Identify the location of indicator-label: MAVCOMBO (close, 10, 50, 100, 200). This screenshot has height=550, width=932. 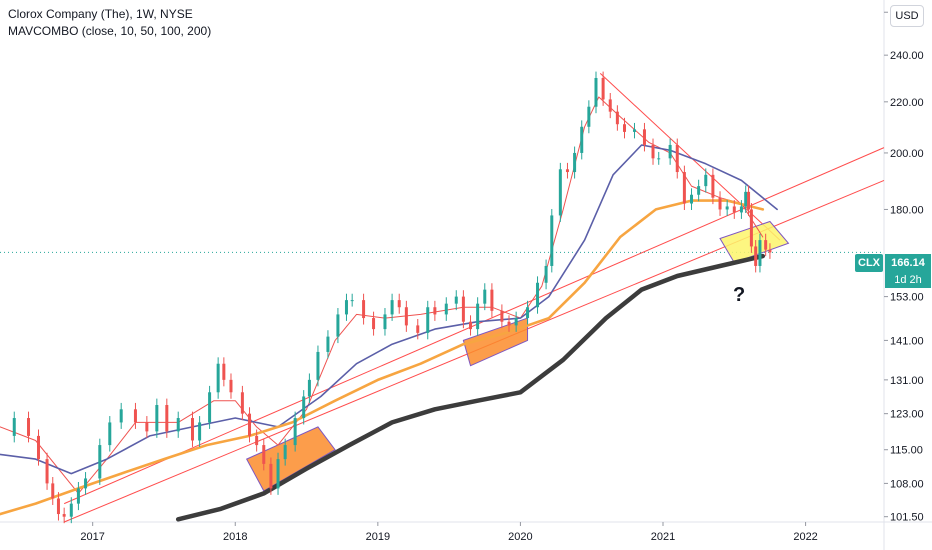
(110, 31).